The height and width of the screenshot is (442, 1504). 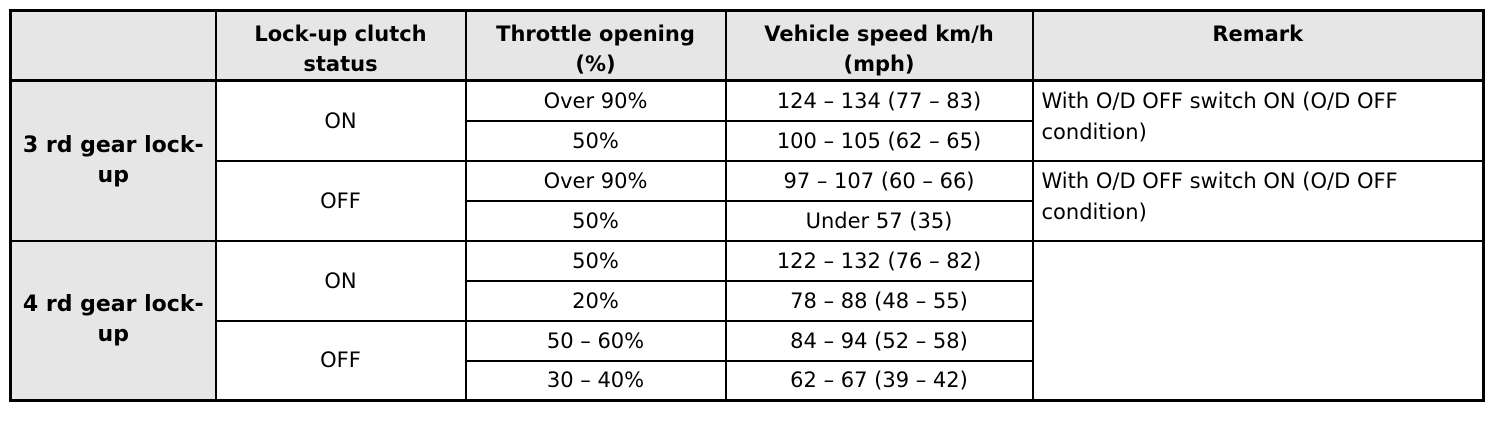 What do you see at coordinates (595, 380) in the screenshot?
I see `throttle-cell: 30 – 40%` at bounding box center [595, 380].